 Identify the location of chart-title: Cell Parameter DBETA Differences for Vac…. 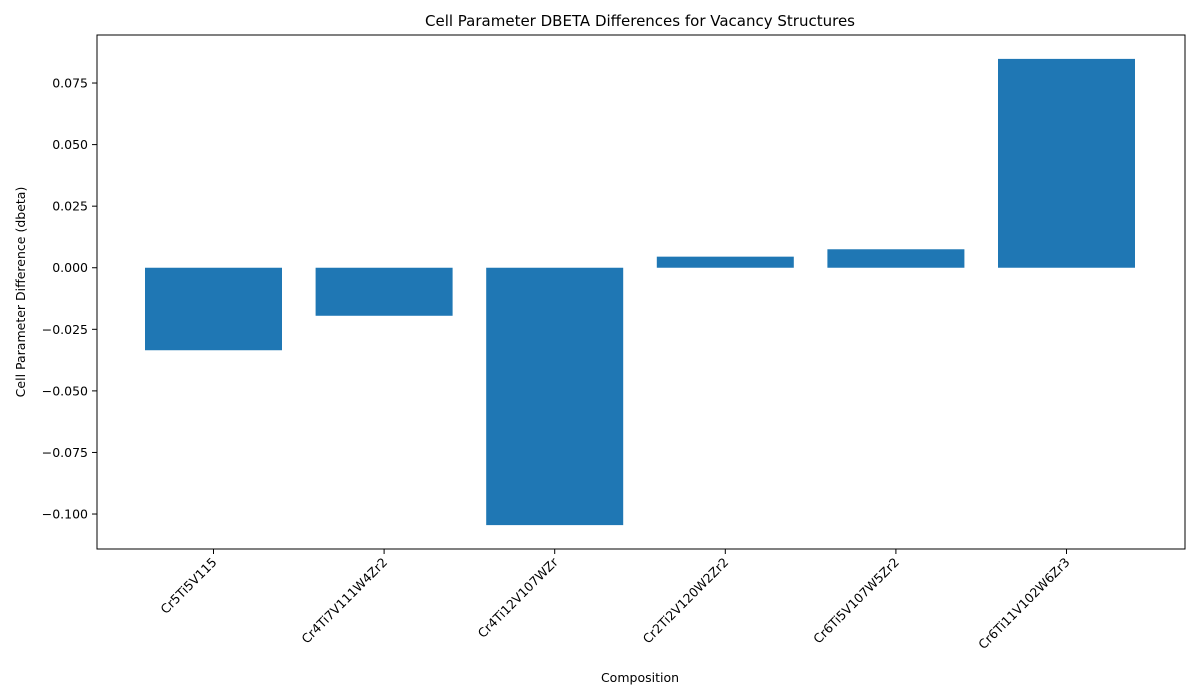
(640, 21).